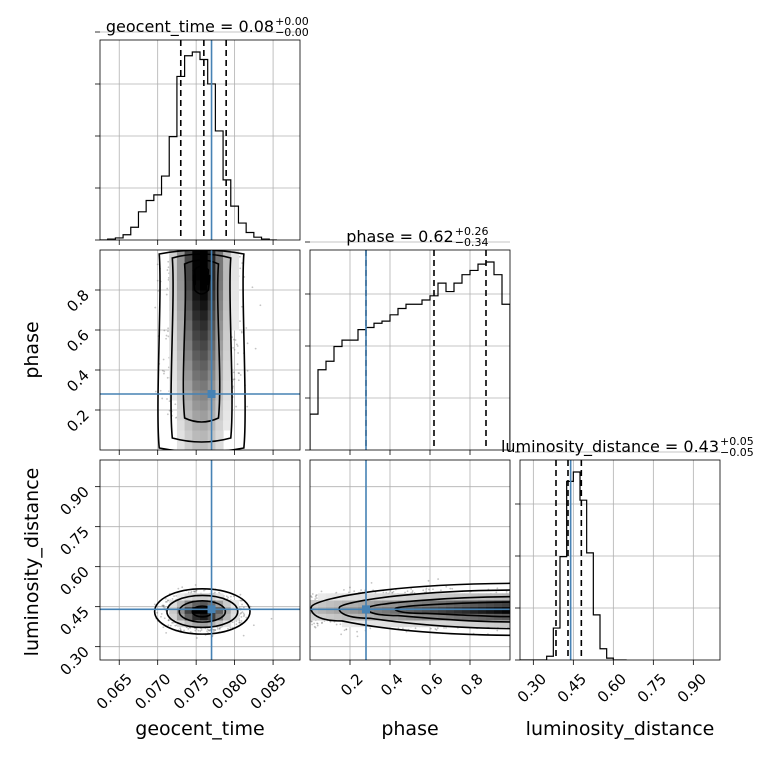 This screenshot has height=760, width=760. I want to click on panel-frame, so click(200, 560).